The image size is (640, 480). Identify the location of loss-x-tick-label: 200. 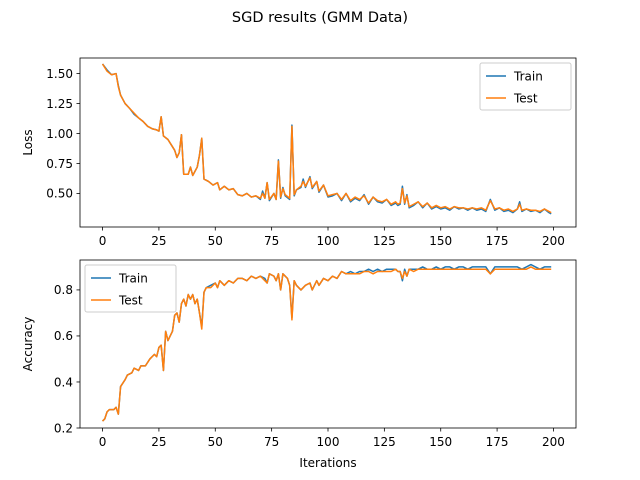
(553, 241).